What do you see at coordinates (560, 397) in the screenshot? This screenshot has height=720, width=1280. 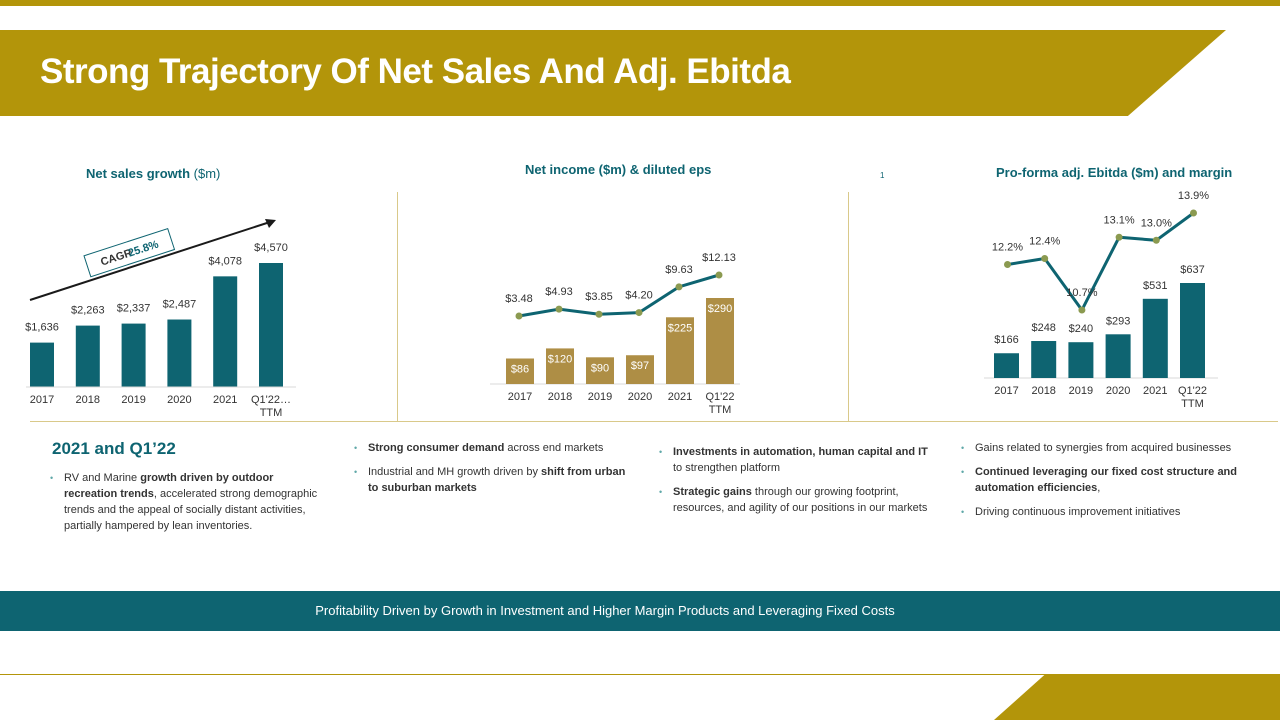 I see `net-income-category-label: 2018` at bounding box center [560, 397].